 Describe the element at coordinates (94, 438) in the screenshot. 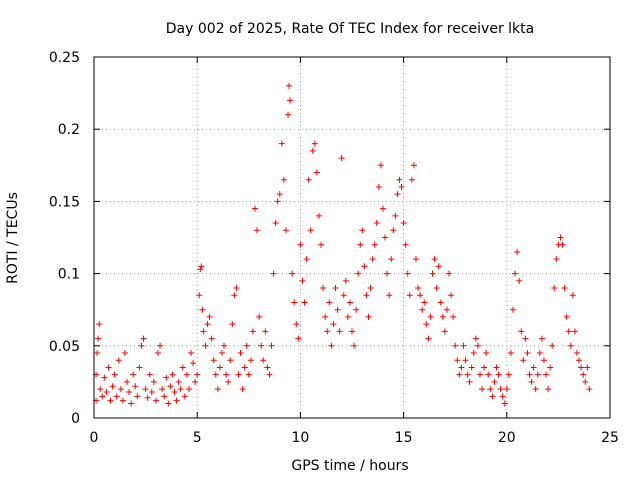

I see `x-tick-label: 0` at that location.